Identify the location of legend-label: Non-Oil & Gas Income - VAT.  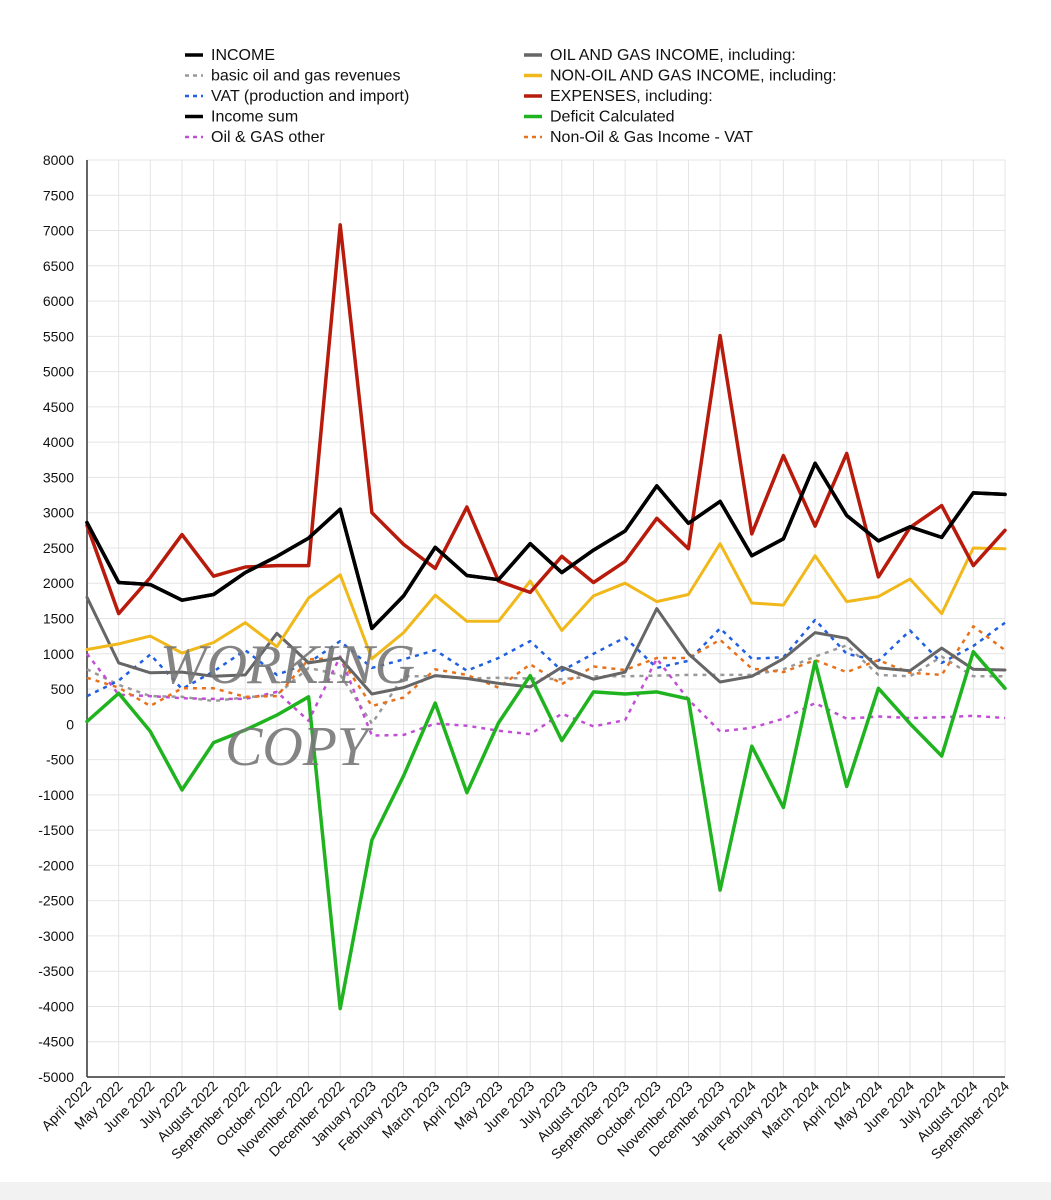
(651, 137).